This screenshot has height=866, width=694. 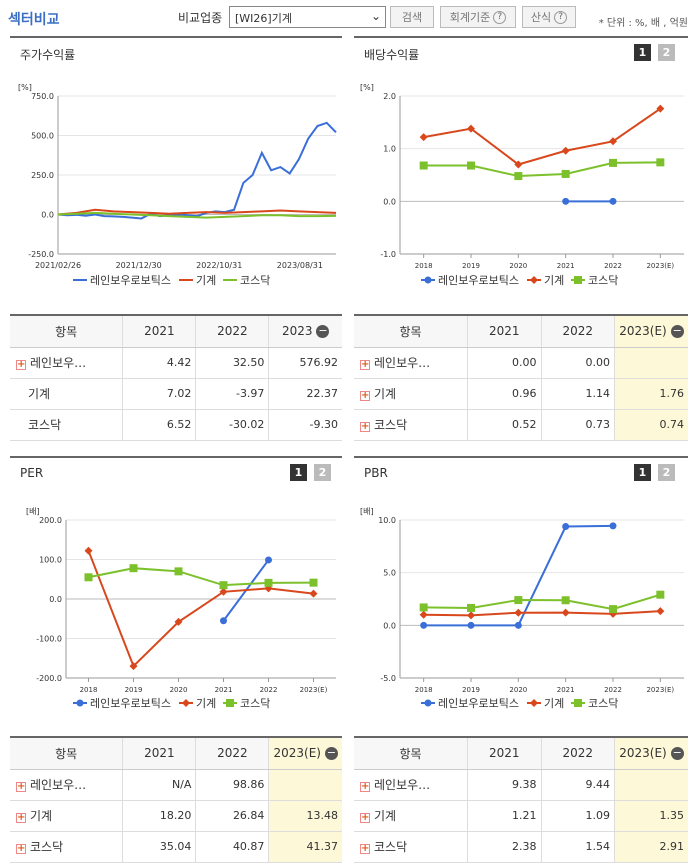 What do you see at coordinates (66, 425) in the screenshot?
I see `row-name: 코스닥` at bounding box center [66, 425].